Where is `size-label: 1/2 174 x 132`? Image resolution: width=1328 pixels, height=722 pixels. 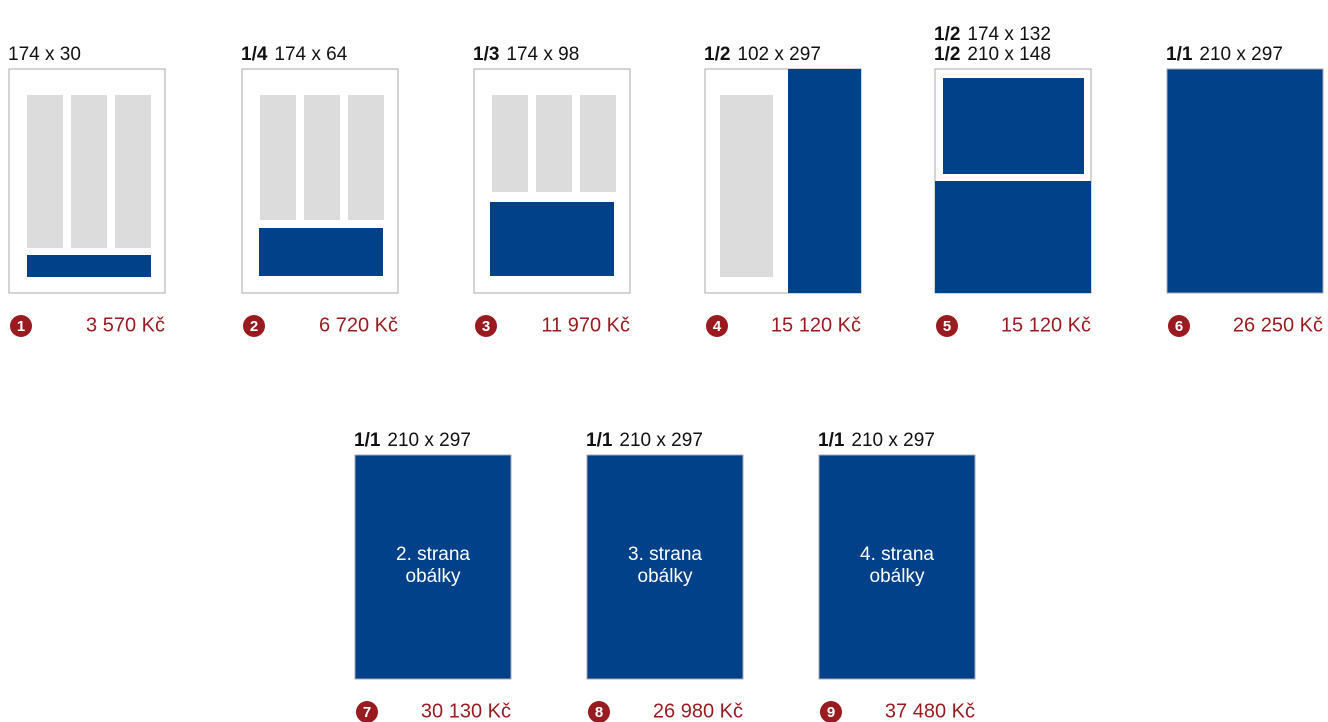 size-label: 1/2 174 x 132 is located at coordinates (992, 34).